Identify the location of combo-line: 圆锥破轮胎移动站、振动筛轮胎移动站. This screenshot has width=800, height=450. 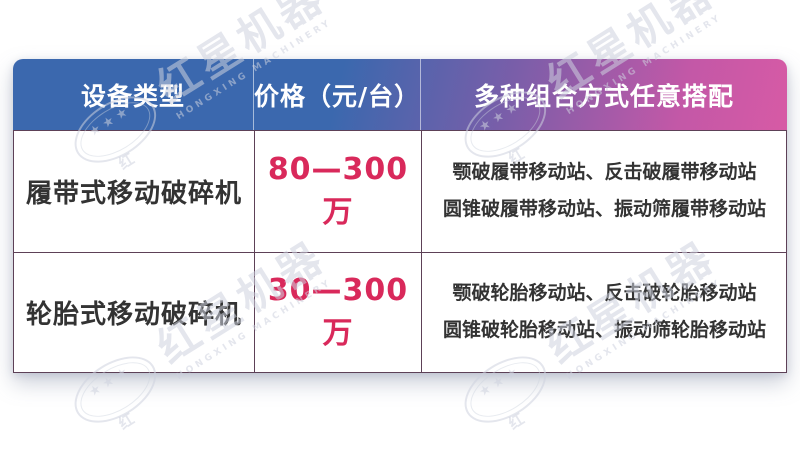
(604, 330).